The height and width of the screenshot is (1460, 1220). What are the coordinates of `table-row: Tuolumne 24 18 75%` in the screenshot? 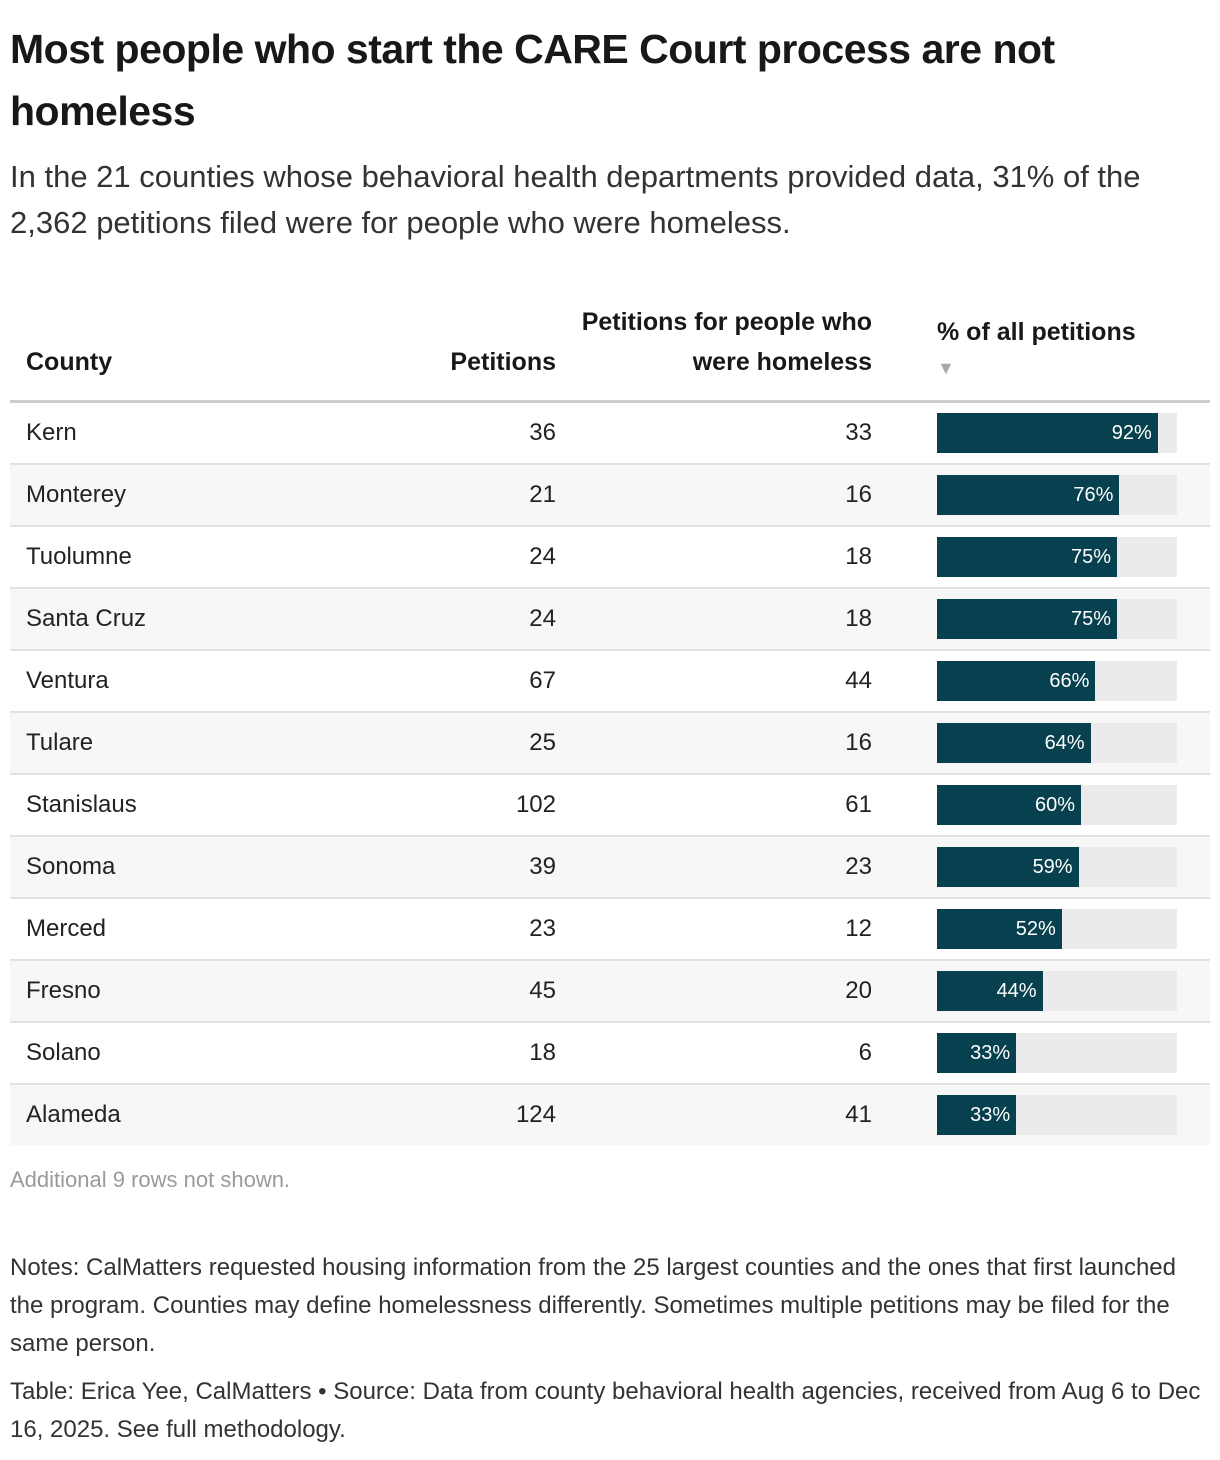 It's located at (610, 557).